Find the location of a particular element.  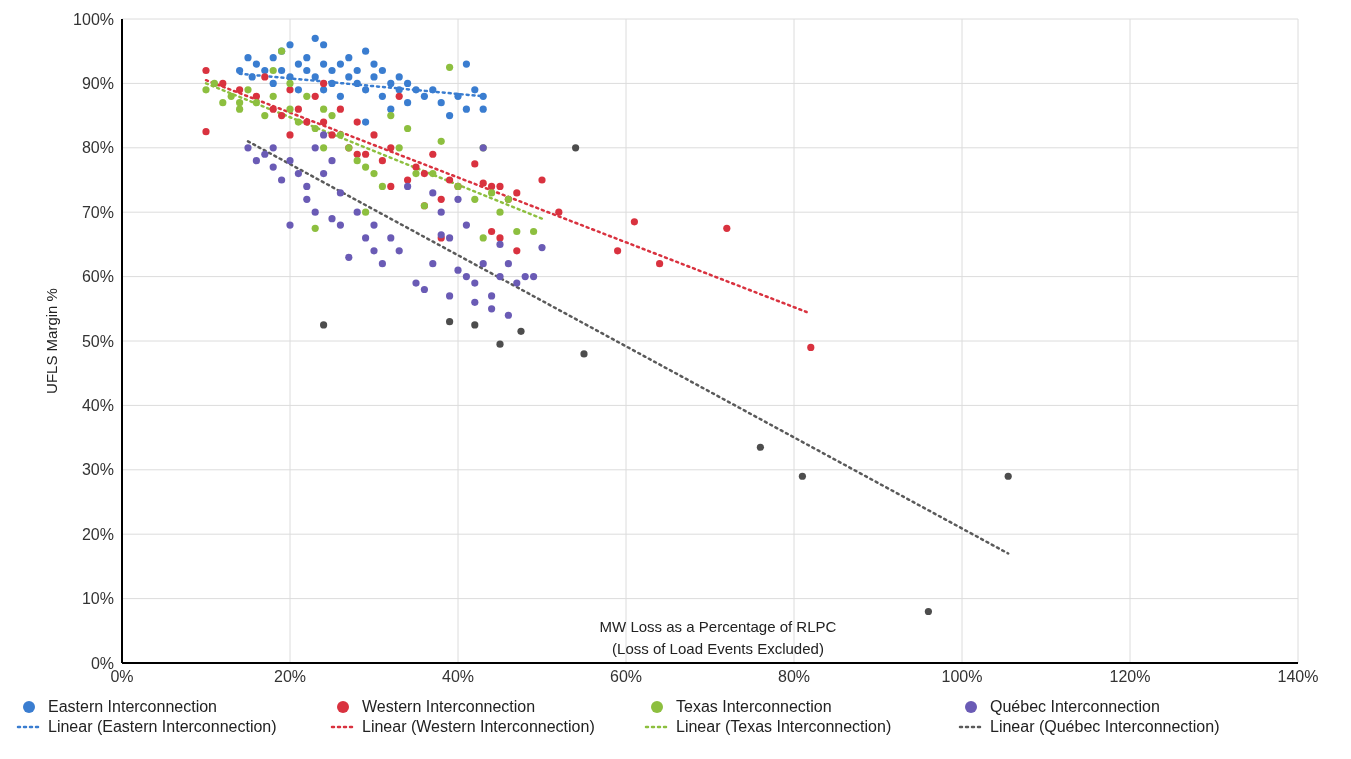

x-axis-title: MW Loss as a Percentage of RLPC (Loss of Load Events Excluded) is located at coordinates (718, 638).